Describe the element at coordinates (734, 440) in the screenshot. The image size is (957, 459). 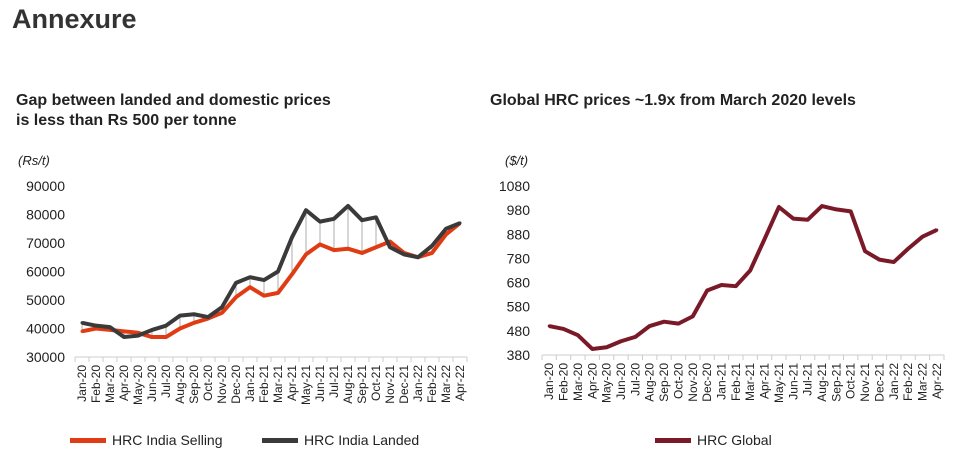
I see `legend-label: HRC Global` at that location.